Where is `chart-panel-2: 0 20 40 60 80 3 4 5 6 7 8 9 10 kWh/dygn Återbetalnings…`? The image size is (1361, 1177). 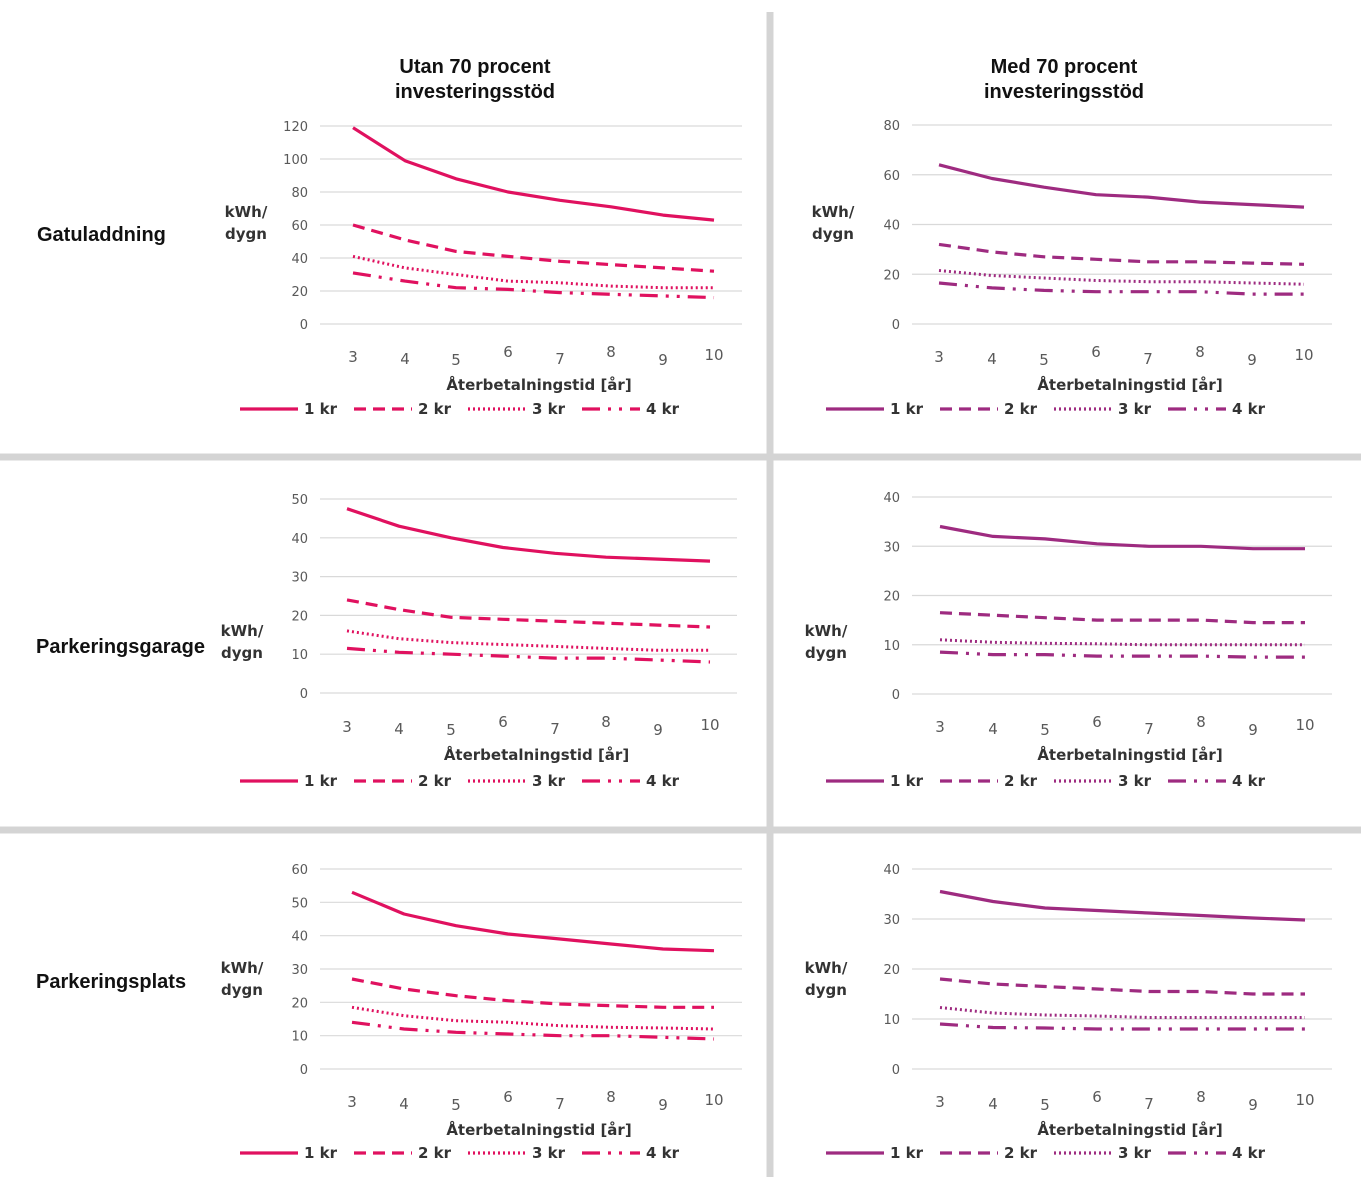
chart-panel-2: 0 20 40 60 80 3 4 5 6 7 8 9 10 kWh/dygn Återbetalnings… is located at coordinates (1072, 268).